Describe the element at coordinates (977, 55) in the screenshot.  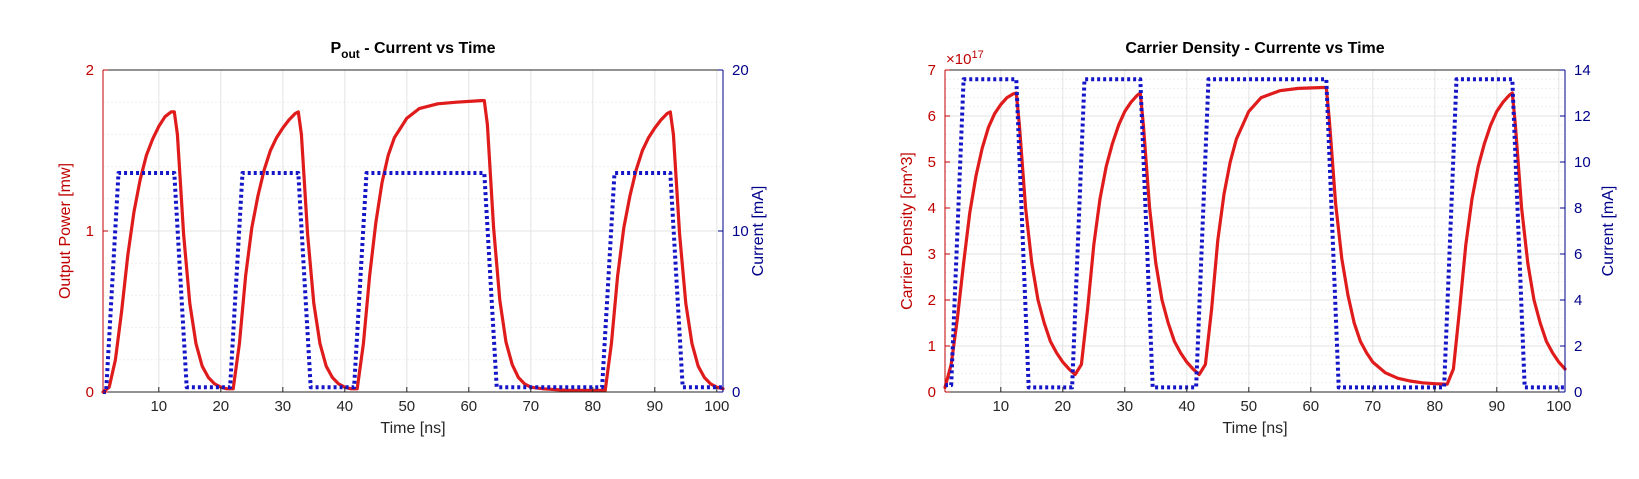
I see `exponent-power: 17` at that location.